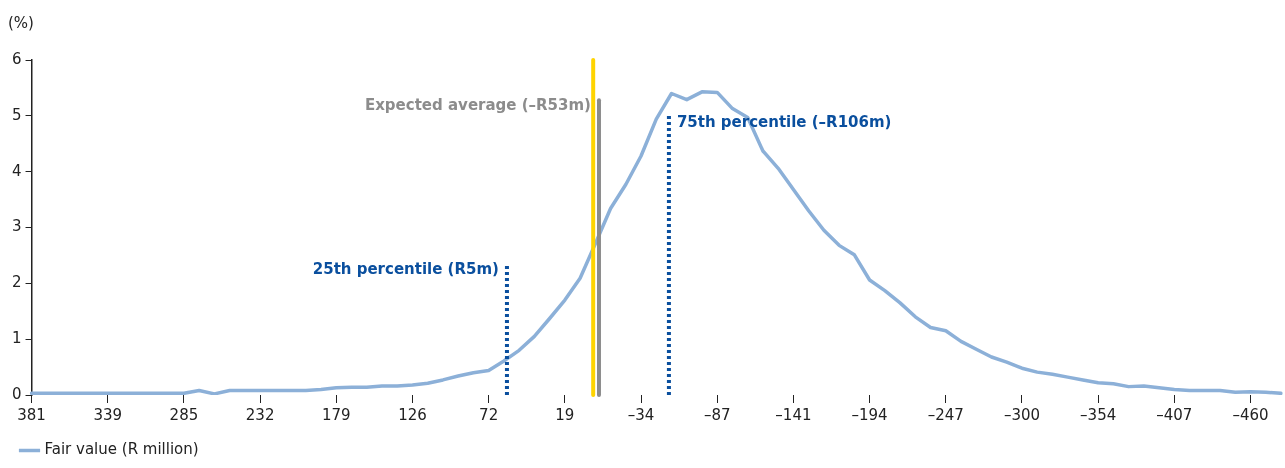  I want to click on legend-label: Fair value (R million), so click(121, 449).